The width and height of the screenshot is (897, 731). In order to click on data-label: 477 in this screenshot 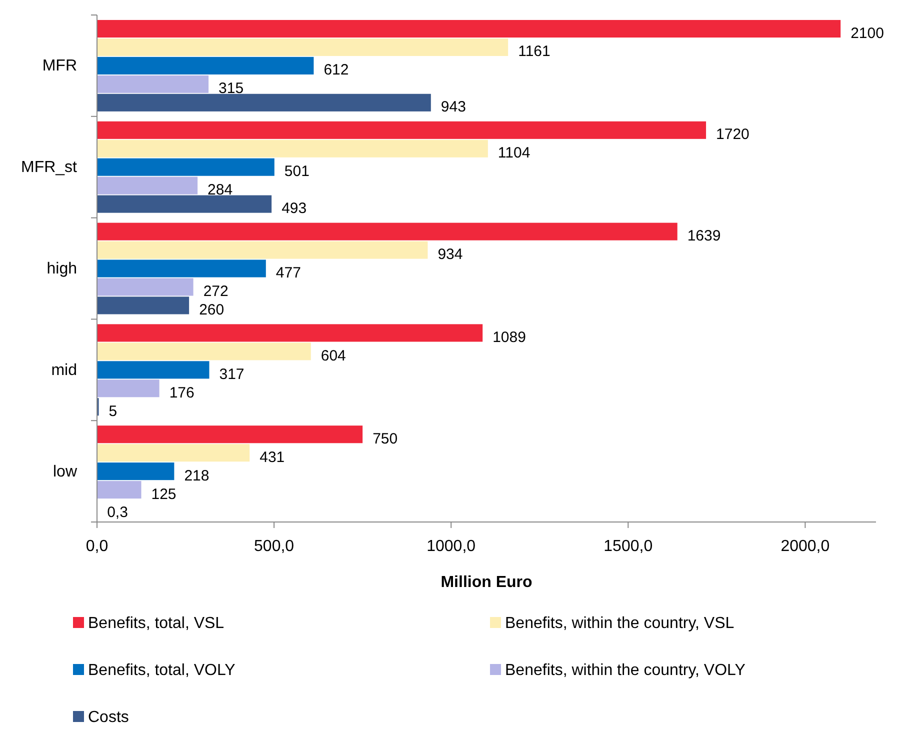, I will do `click(288, 273)`.